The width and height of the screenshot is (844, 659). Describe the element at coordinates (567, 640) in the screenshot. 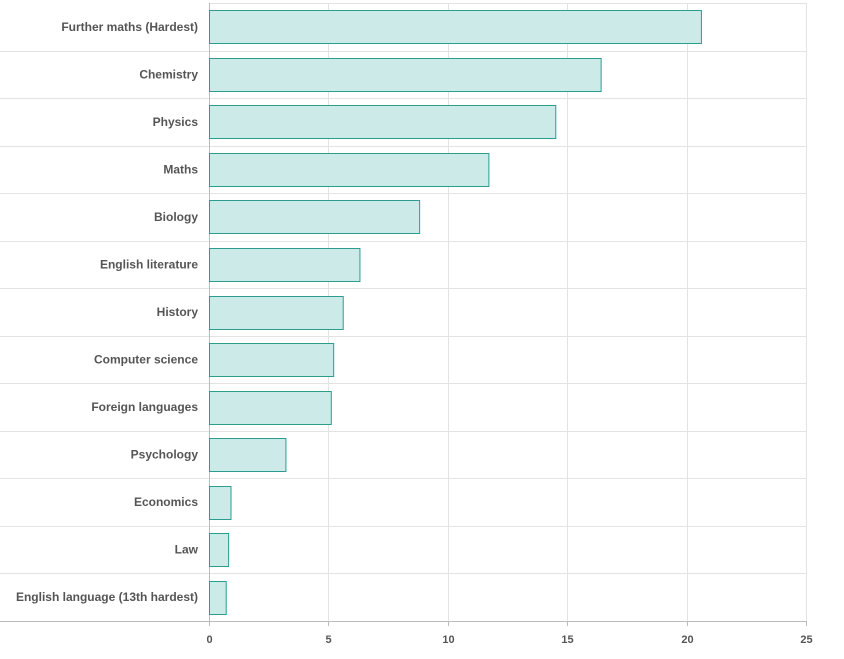

I see `x-tick-label: 15` at that location.